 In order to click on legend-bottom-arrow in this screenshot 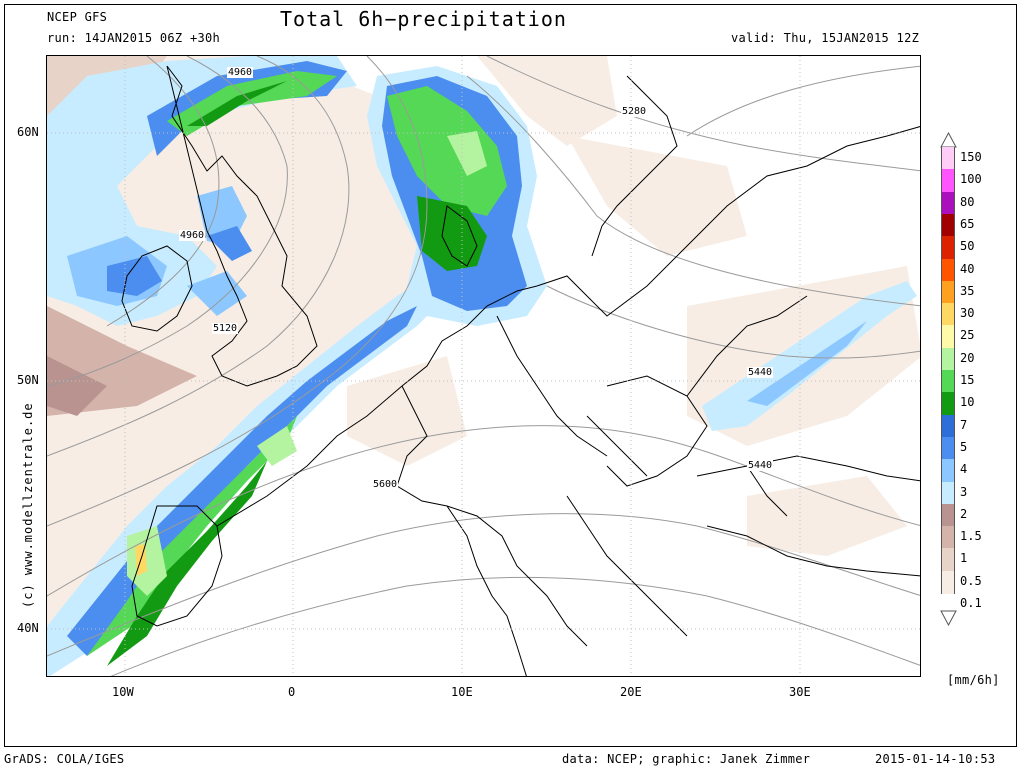, I will do `click(948, 618)`.